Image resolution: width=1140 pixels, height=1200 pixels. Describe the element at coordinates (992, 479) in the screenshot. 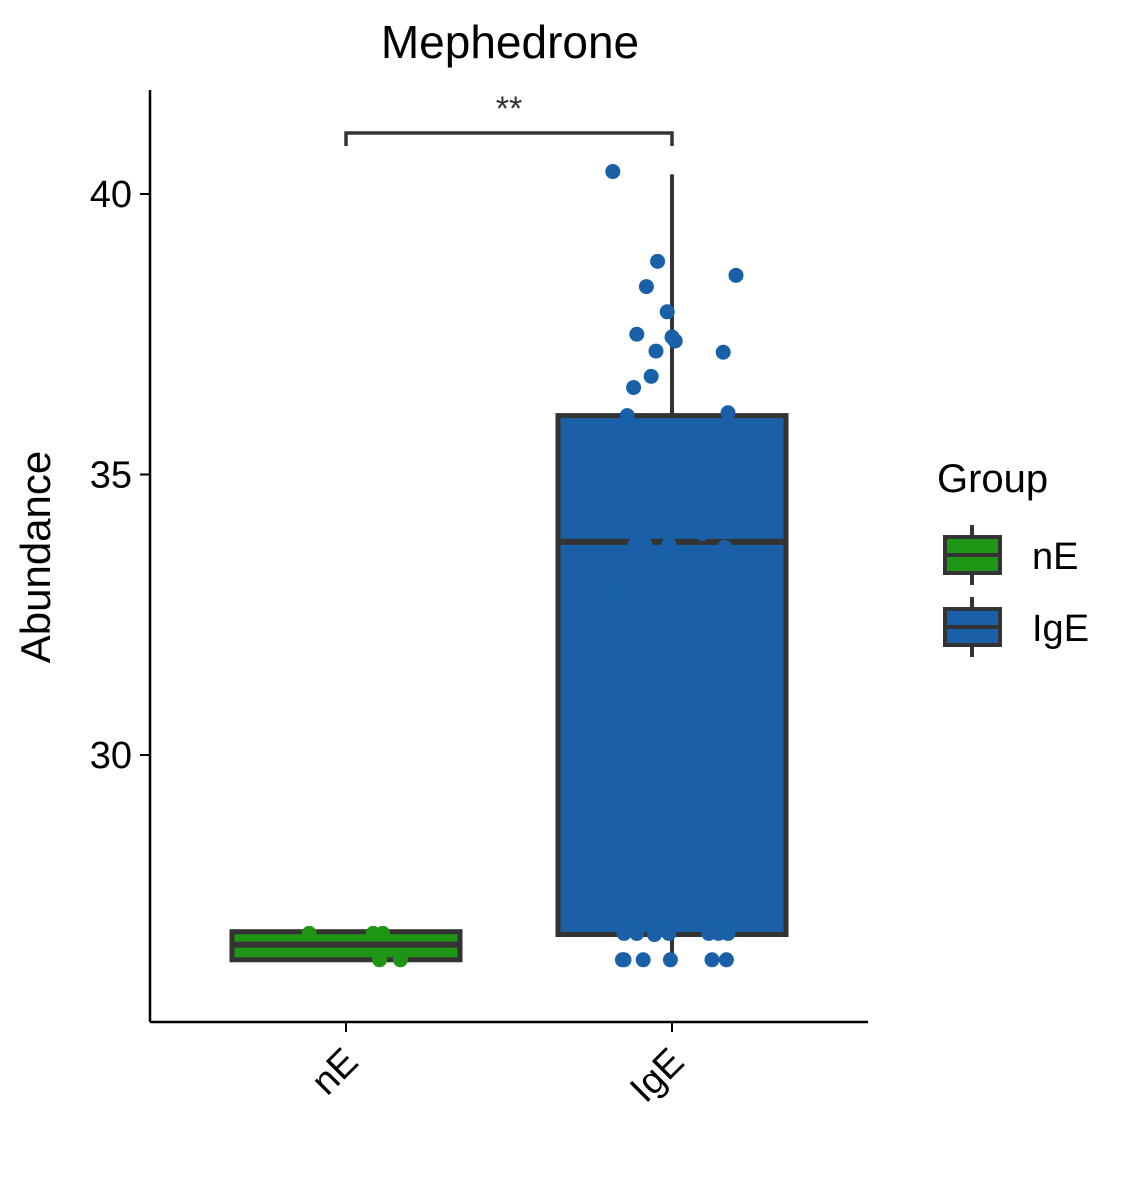

I see `legend-title: Group` at that location.